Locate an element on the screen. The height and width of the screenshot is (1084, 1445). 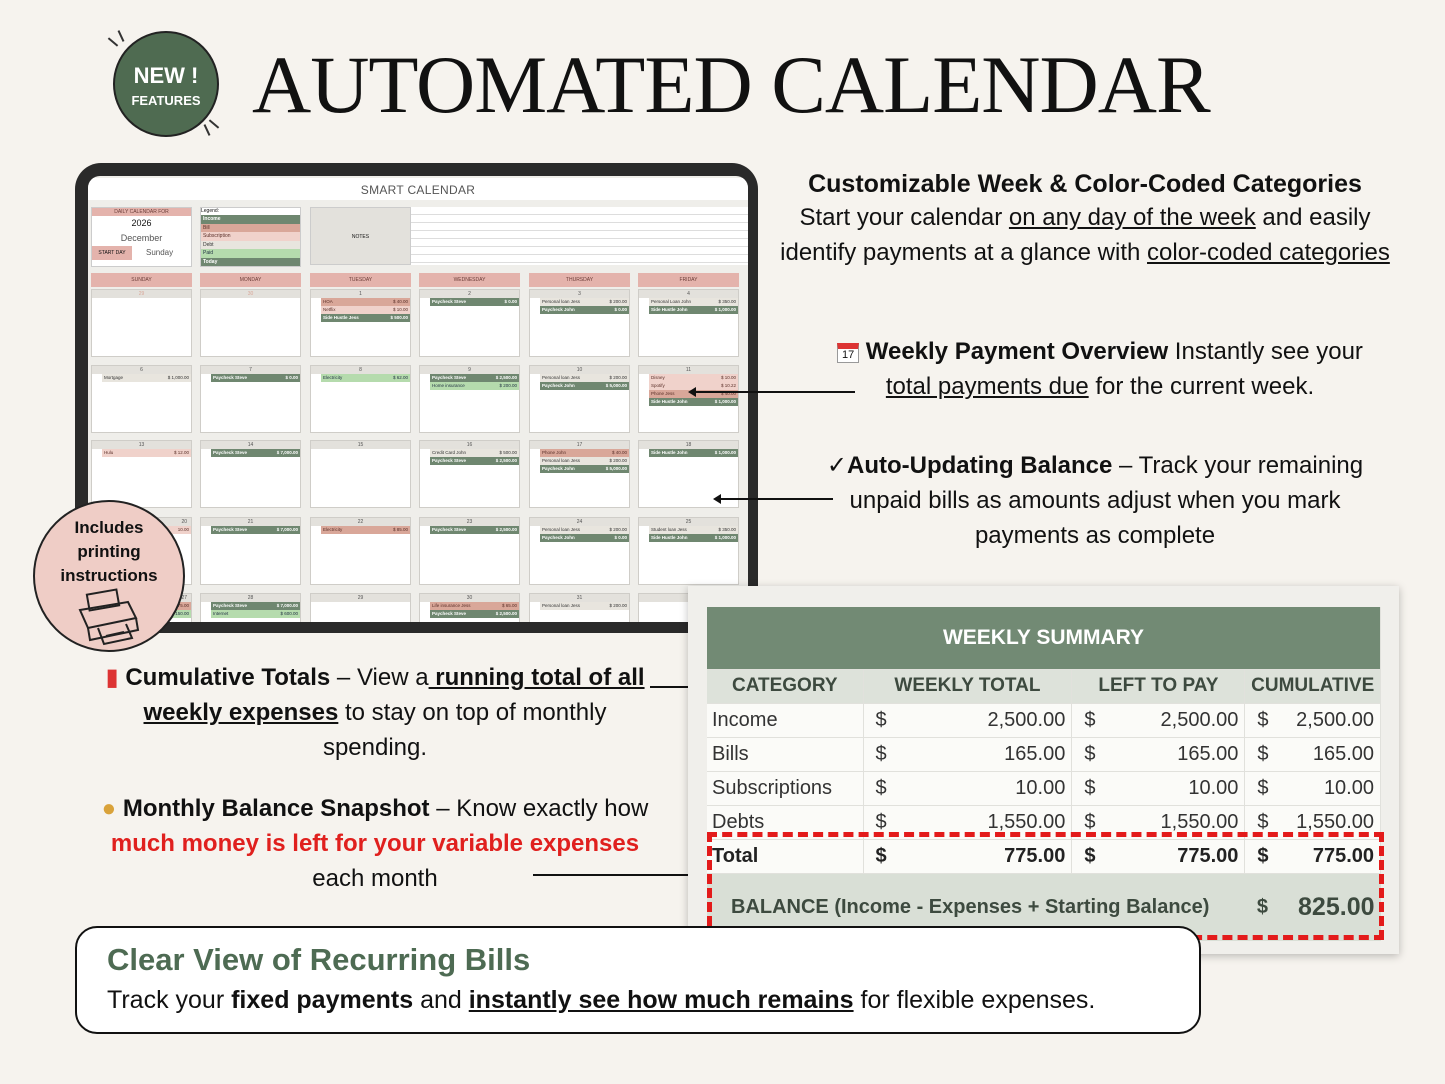
entry-amount: $ 2,500.00 is located at coordinates (506, 460).